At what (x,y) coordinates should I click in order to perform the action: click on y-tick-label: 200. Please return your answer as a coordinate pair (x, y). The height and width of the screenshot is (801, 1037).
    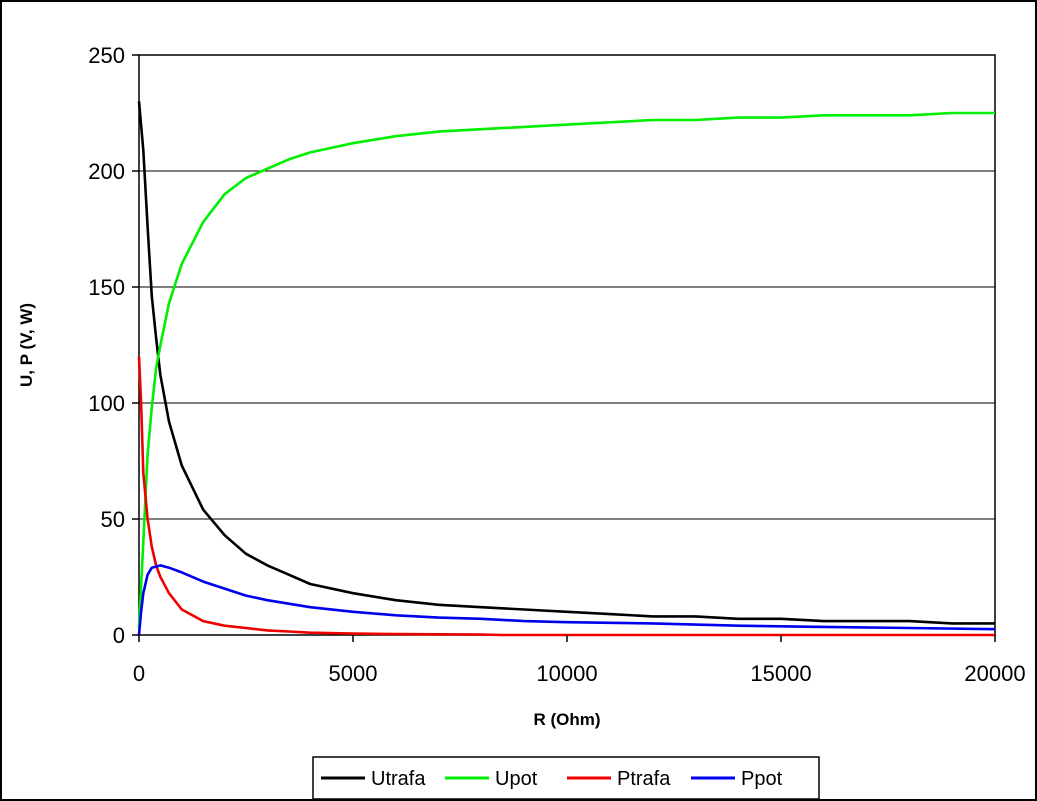
    Looking at the image, I should click on (106, 171).